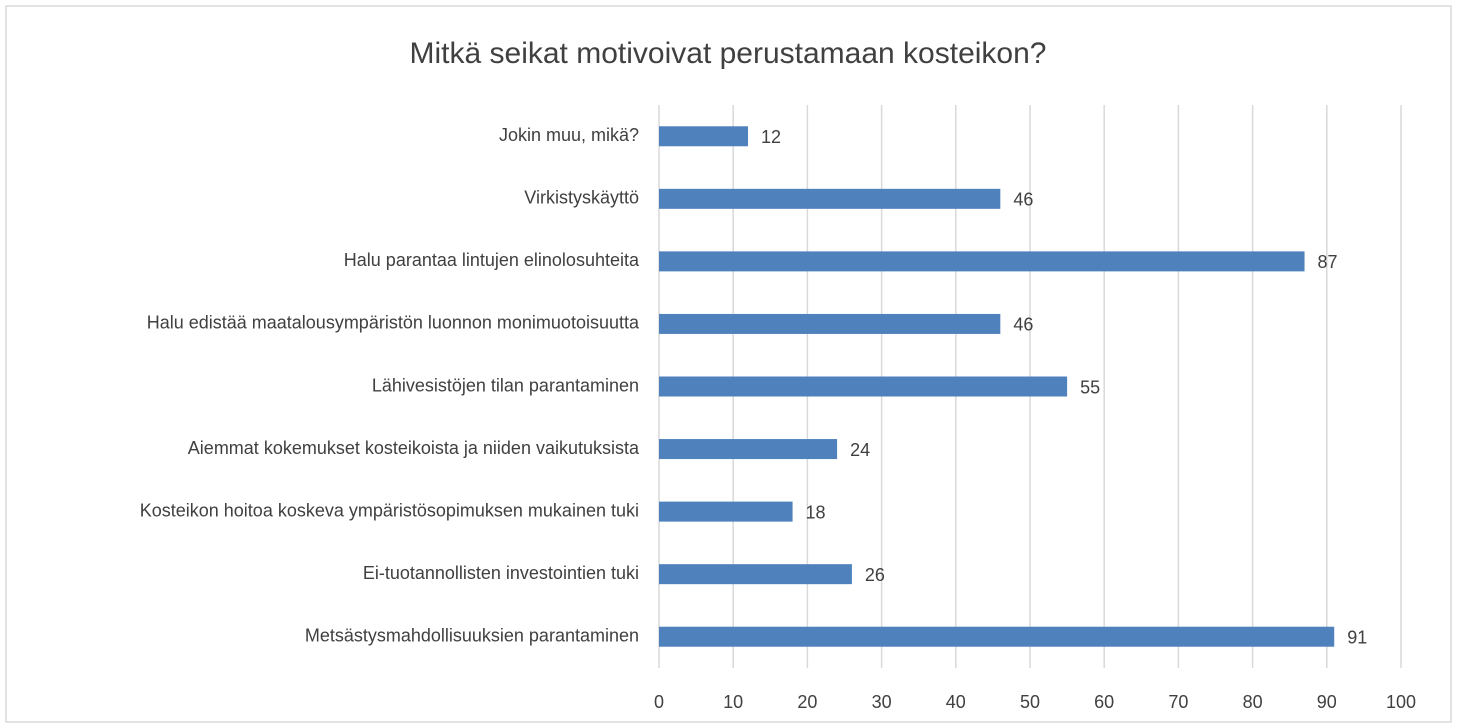 The height and width of the screenshot is (726, 1457). I want to click on y-tick-label: Lähivesistöjen tilan parantaminen, so click(505, 385).